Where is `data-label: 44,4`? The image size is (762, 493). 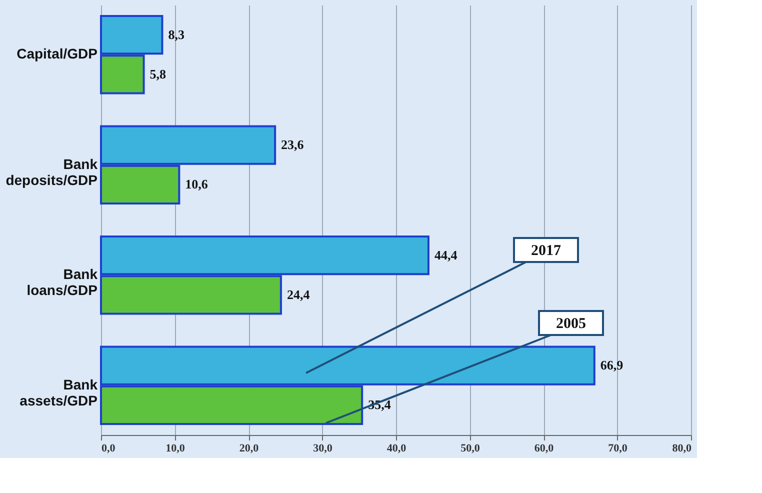
data-label: 44,4 is located at coordinates (446, 254).